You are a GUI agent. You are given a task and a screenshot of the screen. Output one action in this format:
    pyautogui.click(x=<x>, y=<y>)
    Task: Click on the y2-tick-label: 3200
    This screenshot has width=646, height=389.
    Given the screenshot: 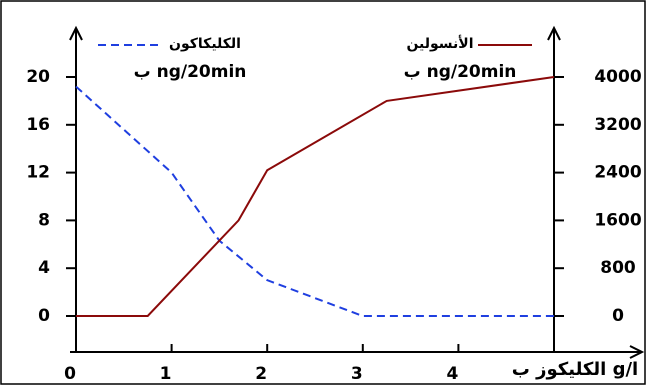 What is the action you would take?
    pyautogui.click(x=617, y=125)
    